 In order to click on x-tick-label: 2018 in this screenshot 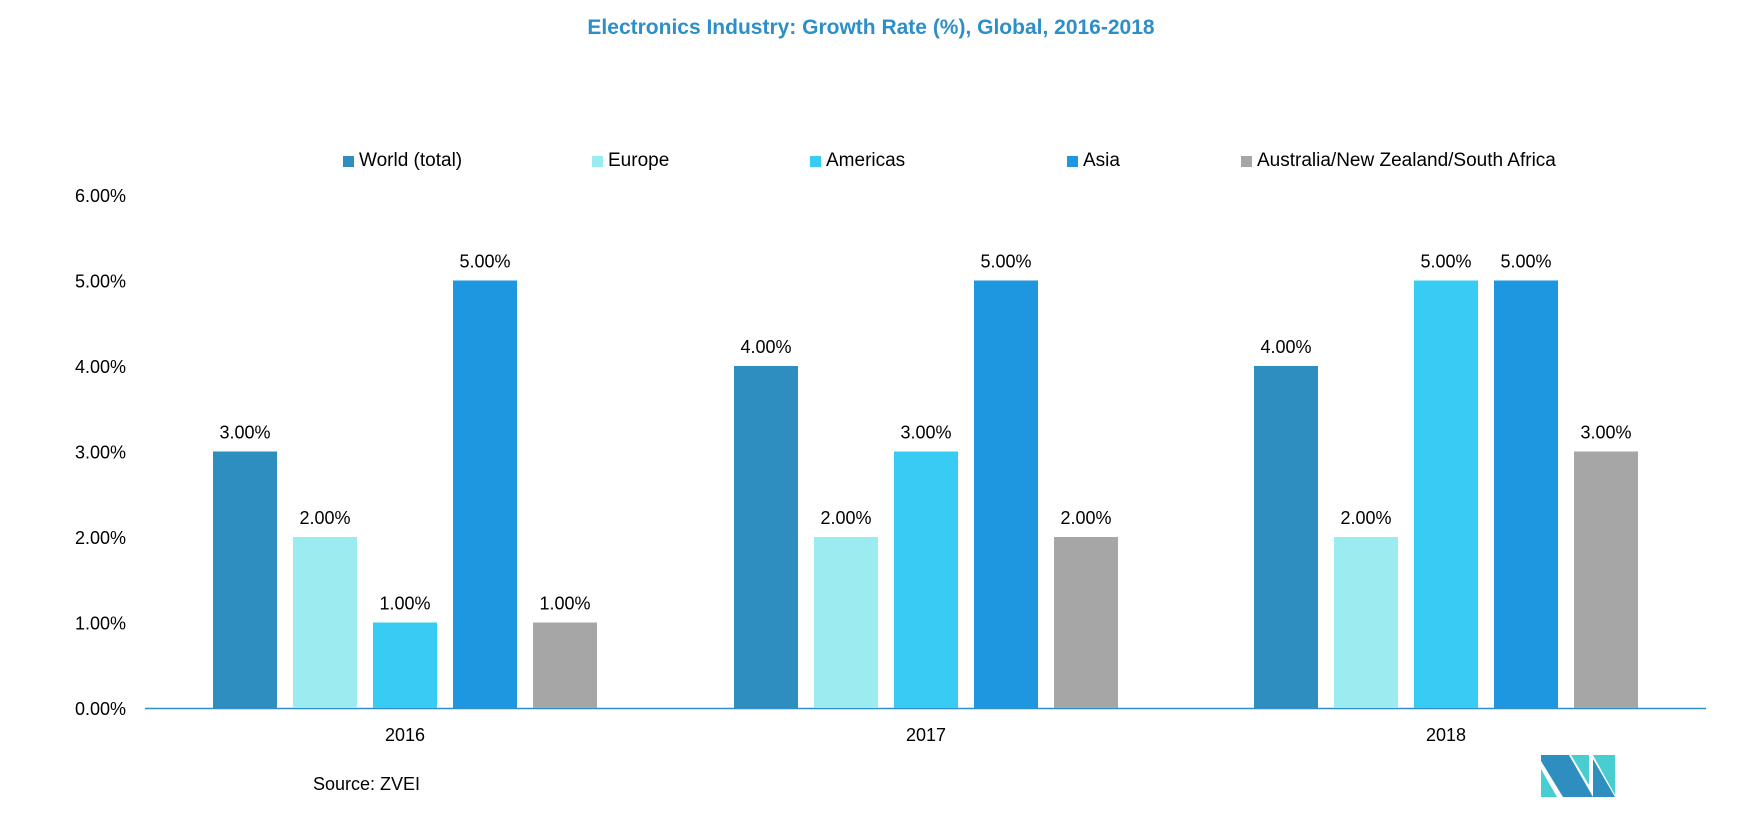, I will do `click(1446, 735)`.